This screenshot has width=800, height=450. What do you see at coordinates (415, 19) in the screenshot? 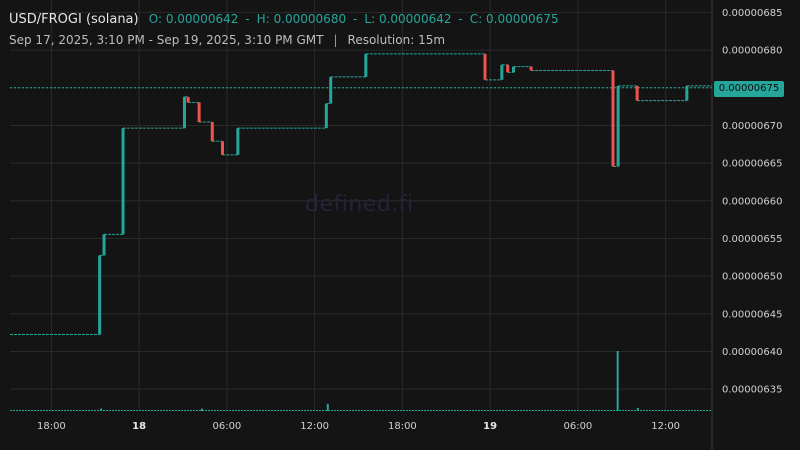
I see `ohlc-low-value: 0.00000642` at bounding box center [415, 19].